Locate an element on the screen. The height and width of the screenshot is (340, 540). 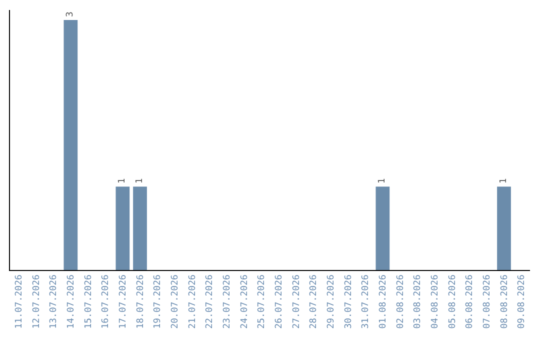
x-tick-label: 02.08.2026 is located at coordinates (401, 301).